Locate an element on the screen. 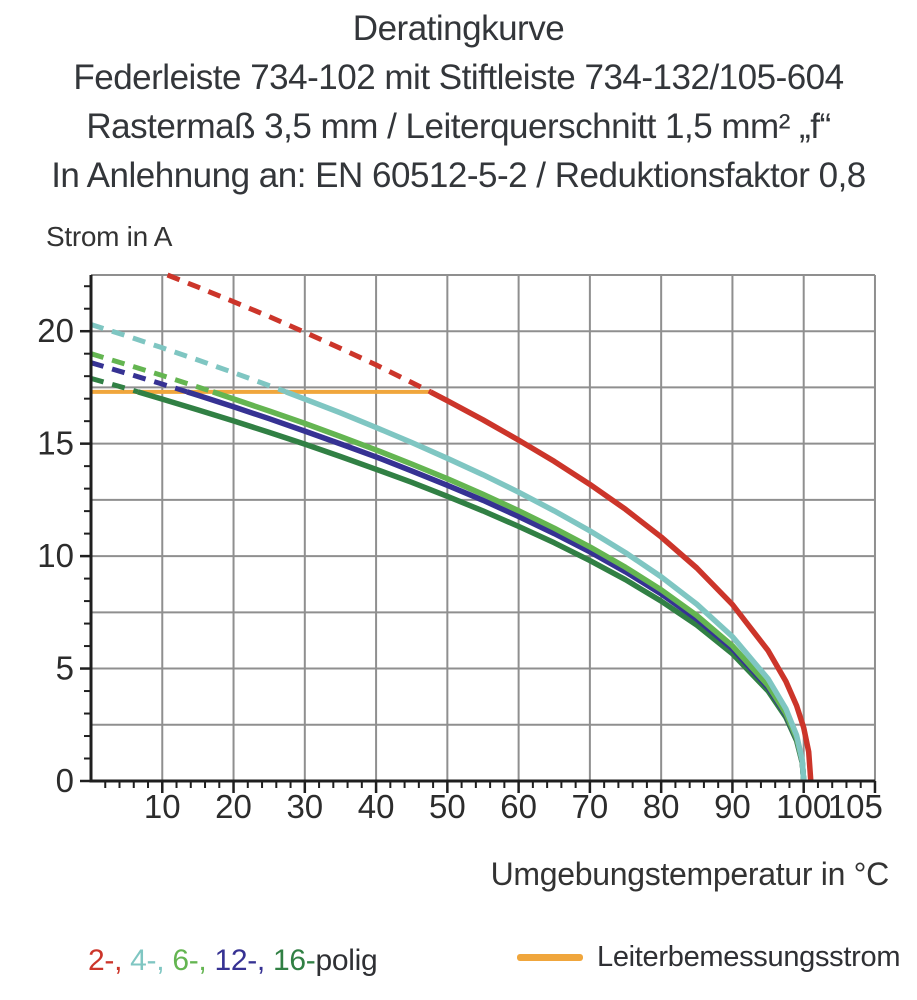  x-axis-title: Umgebungstemperatur in °C is located at coordinates (690, 874).